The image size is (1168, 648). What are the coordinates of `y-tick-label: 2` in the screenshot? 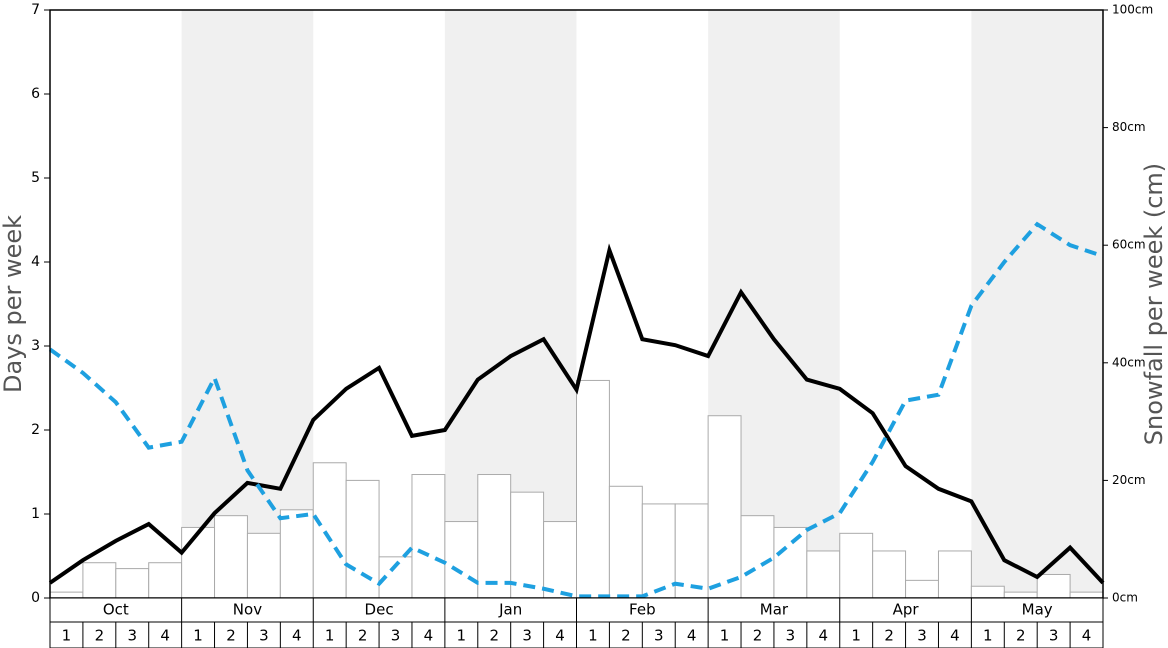 It's located at (35, 430).